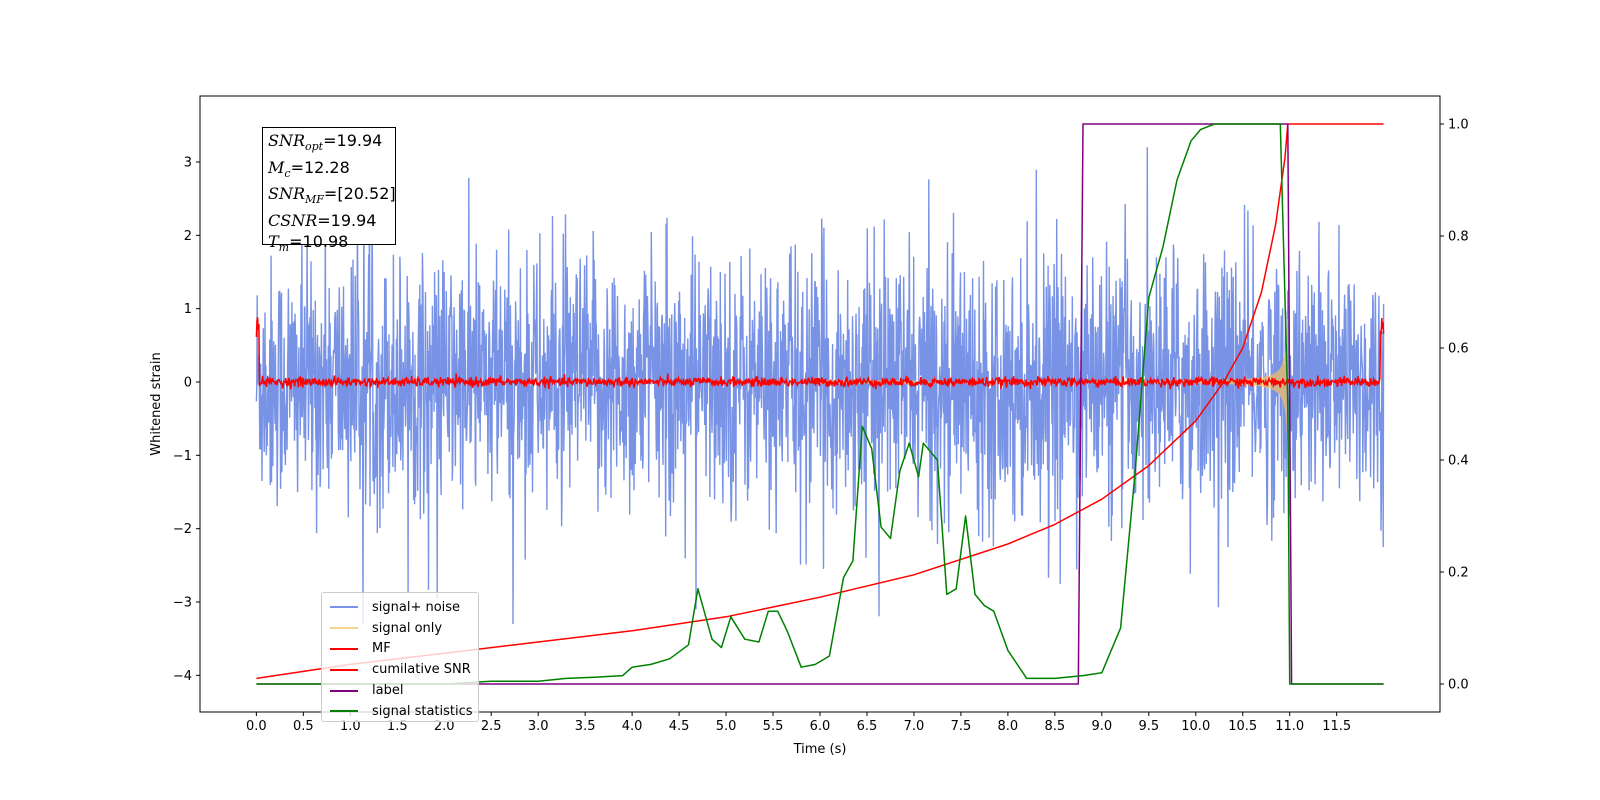 Image resolution: width=1600 pixels, height=800 pixels. I want to click on y-left-tick-label: 1, so click(188, 309).